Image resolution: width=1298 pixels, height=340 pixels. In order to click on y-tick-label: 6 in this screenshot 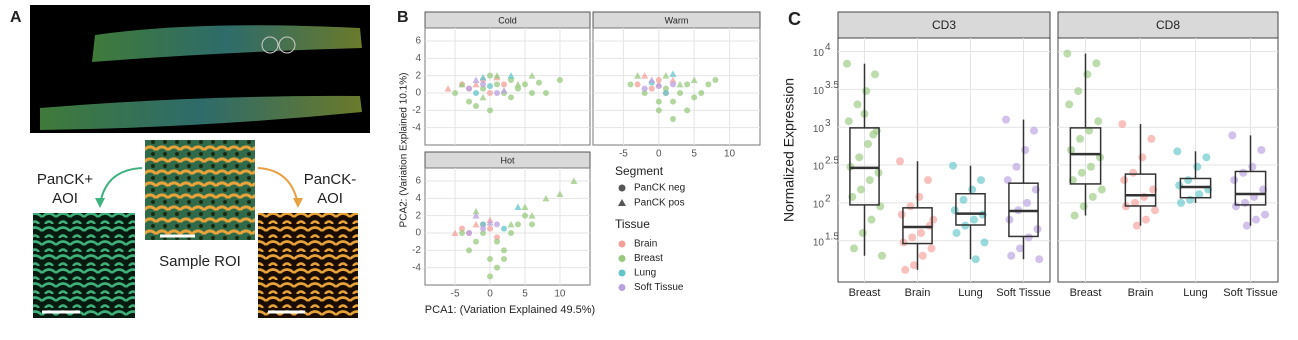, I will do `click(418, 41)`.